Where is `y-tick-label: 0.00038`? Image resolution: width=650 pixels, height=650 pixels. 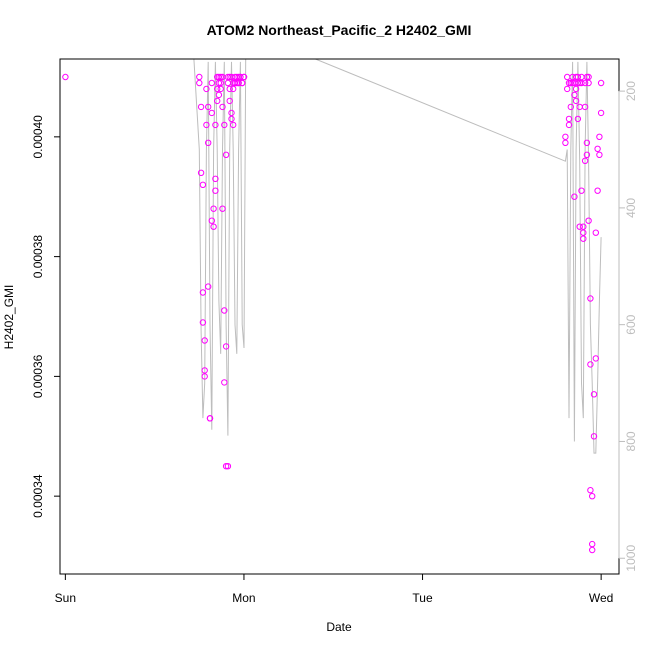
y-tick-label: 0.00038 is located at coordinates (38, 257).